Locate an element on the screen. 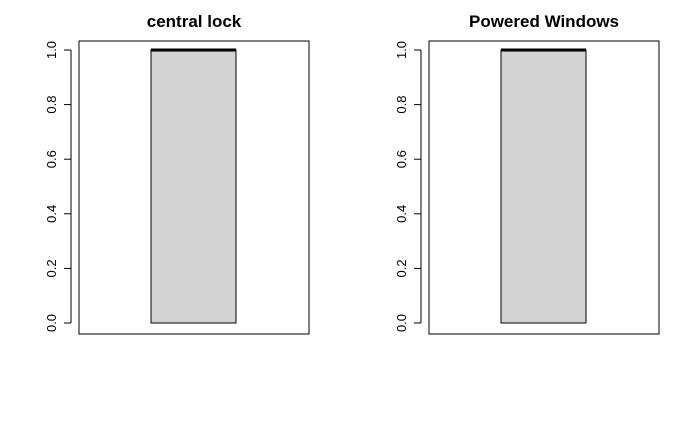 This screenshot has width=700, height=432. chart-title: Powered Windows is located at coordinates (544, 21).